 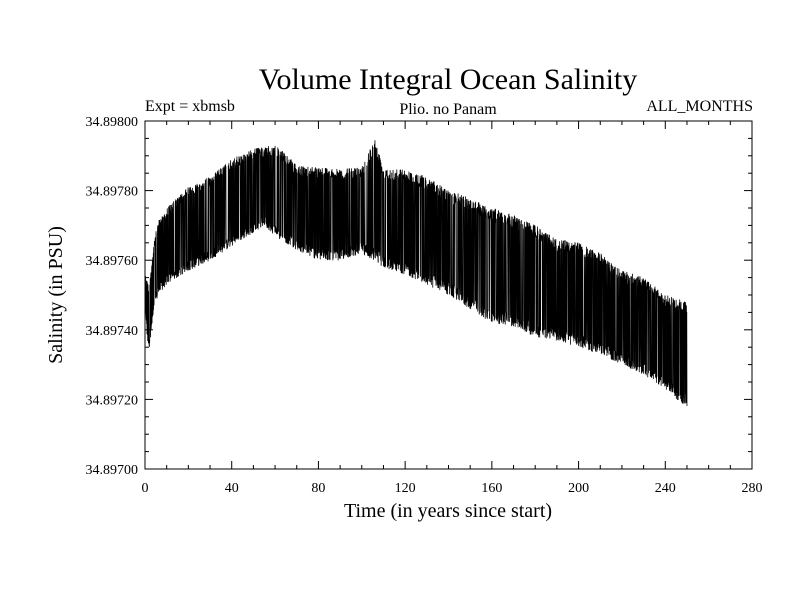 What do you see at coordinates (112, 400) in the screenshot?
I see `y-tick-label: 34.89720` at bounding box center [112, 400].